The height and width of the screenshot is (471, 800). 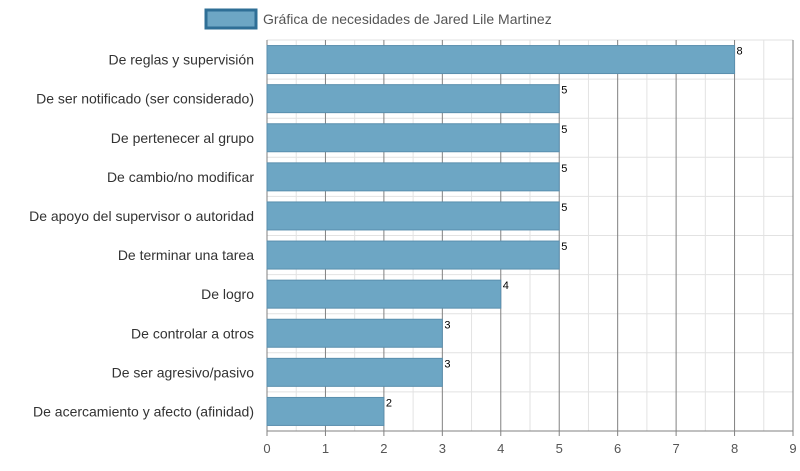 I want to click on x-tick-label: 2, so click(x=383, y=448).